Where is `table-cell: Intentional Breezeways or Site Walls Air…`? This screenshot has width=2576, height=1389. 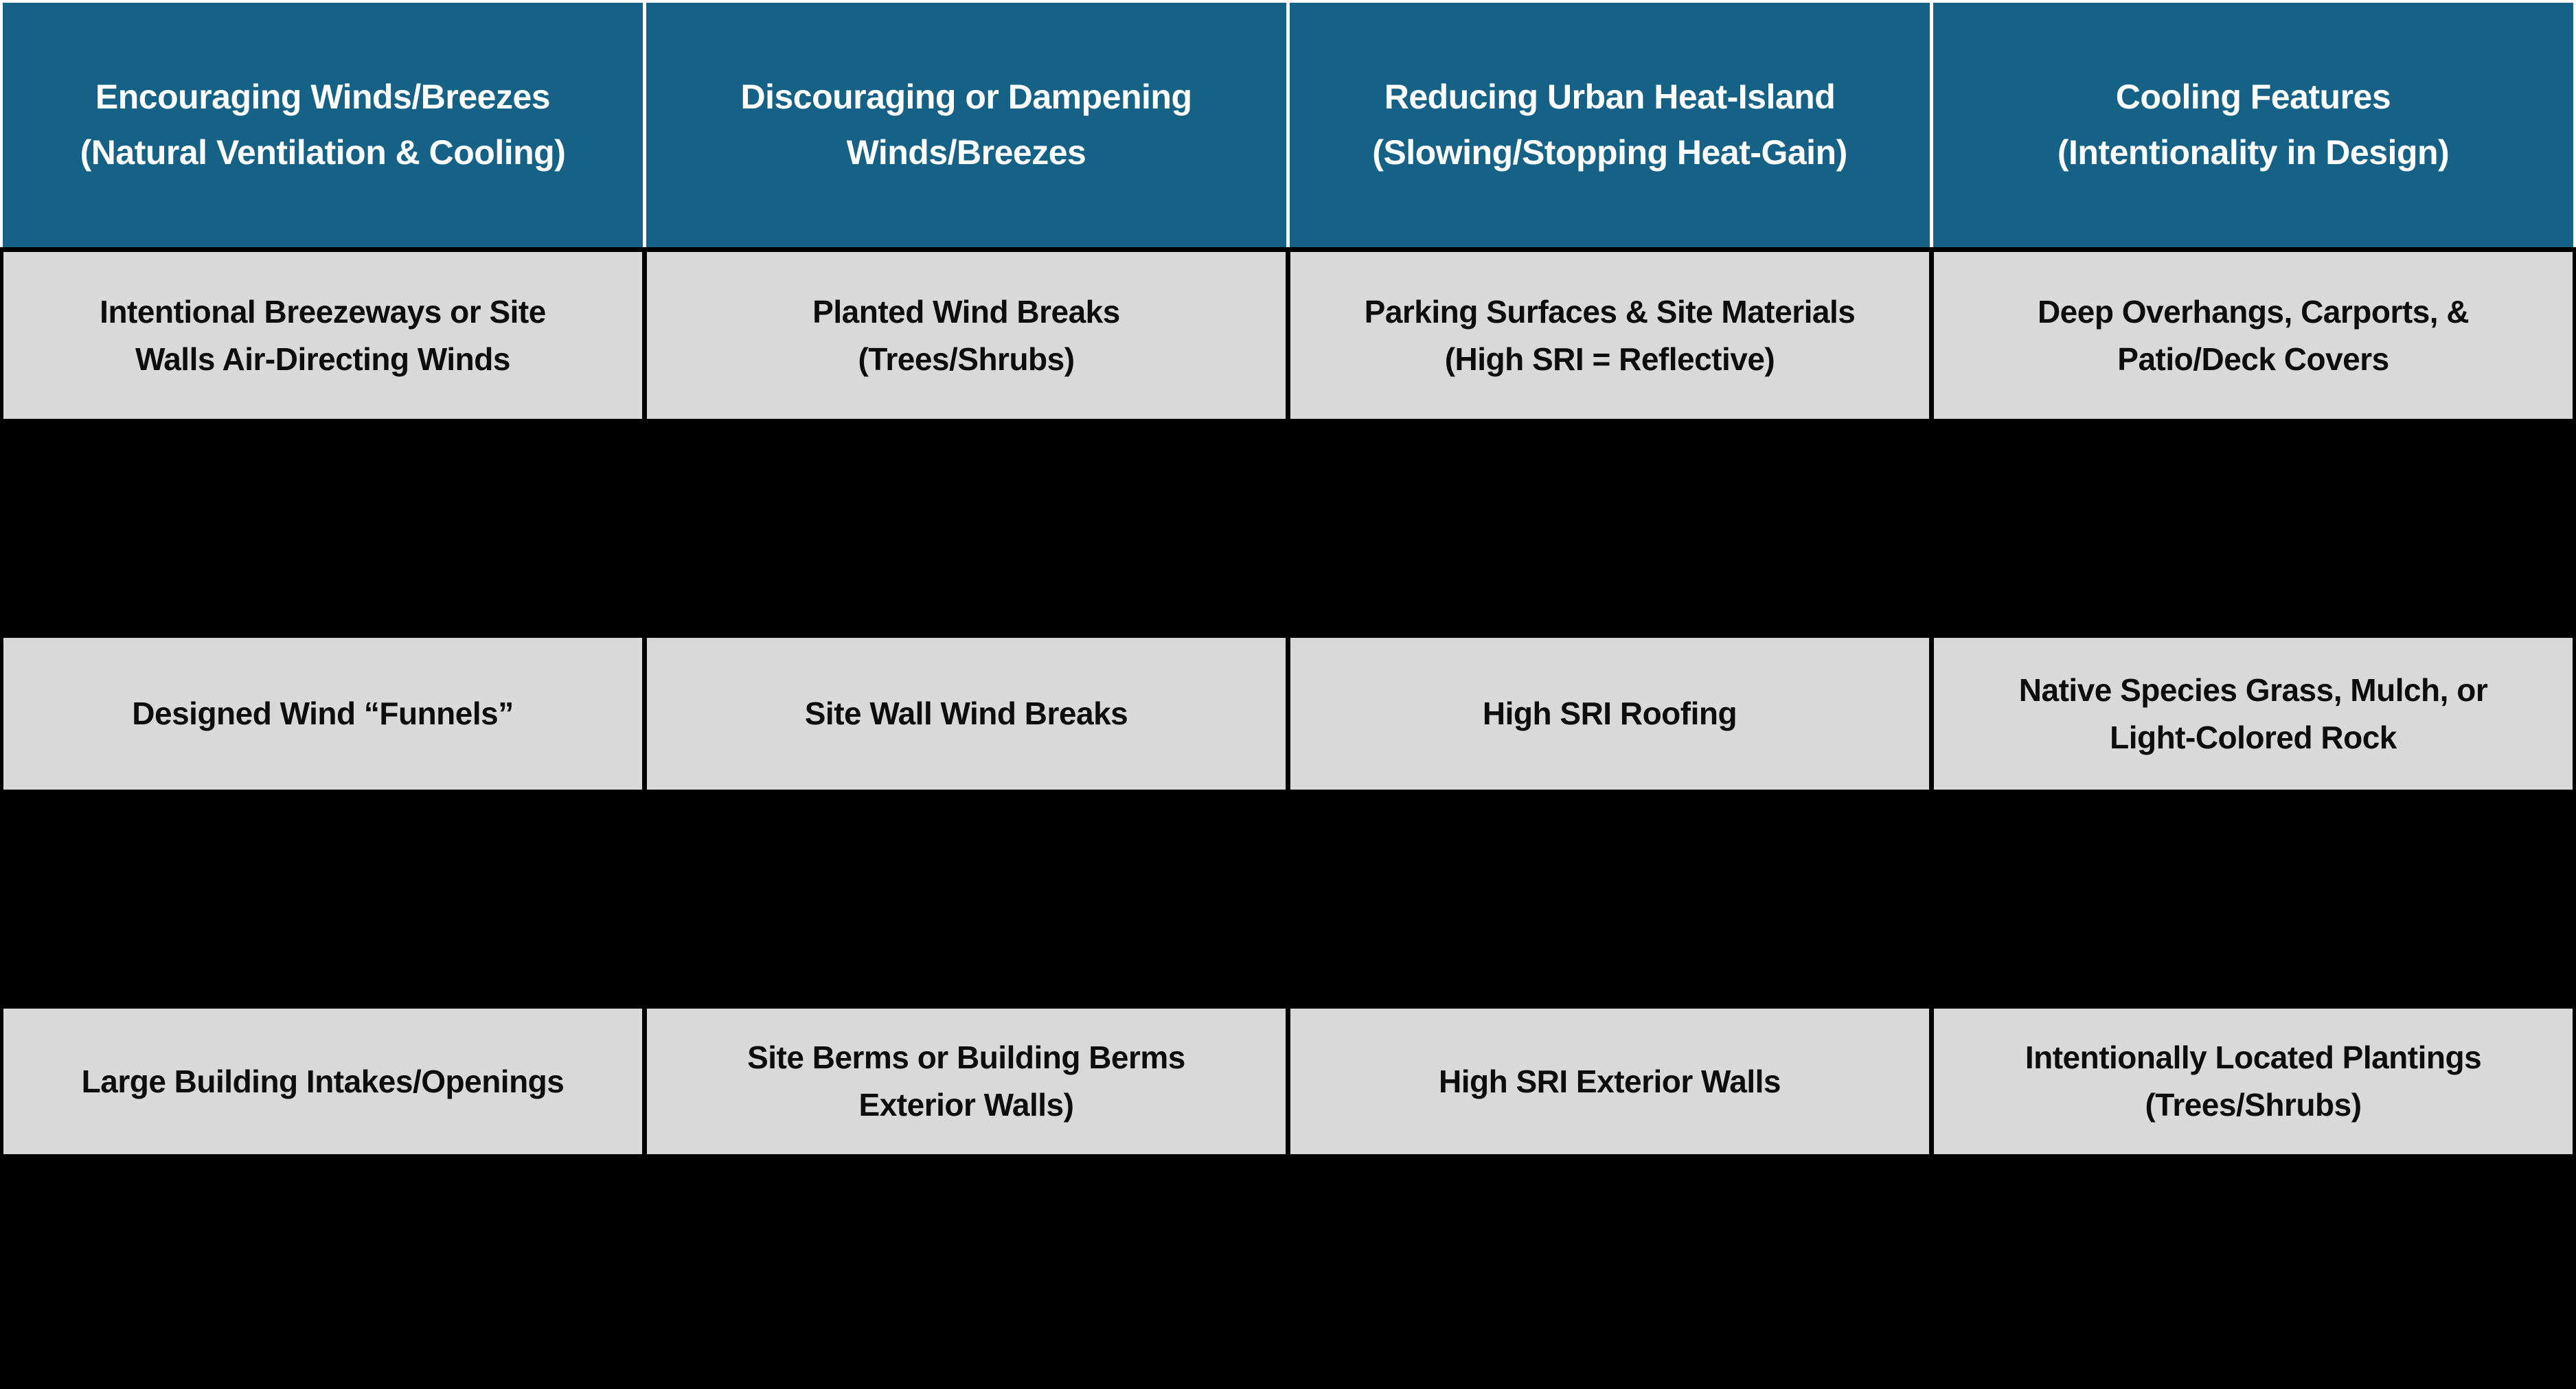 table-cell: Intentional Breezeways or Site Walls Air… is located at coordinates (322, 336).